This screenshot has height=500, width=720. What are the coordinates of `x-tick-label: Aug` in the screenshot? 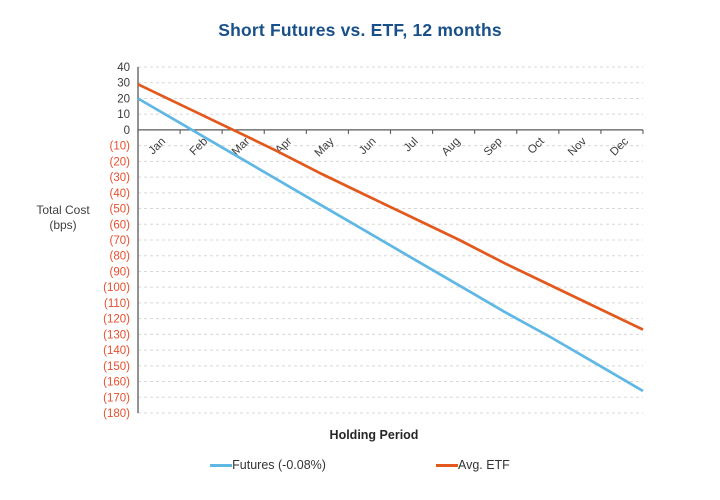 It's located at (451, 147).